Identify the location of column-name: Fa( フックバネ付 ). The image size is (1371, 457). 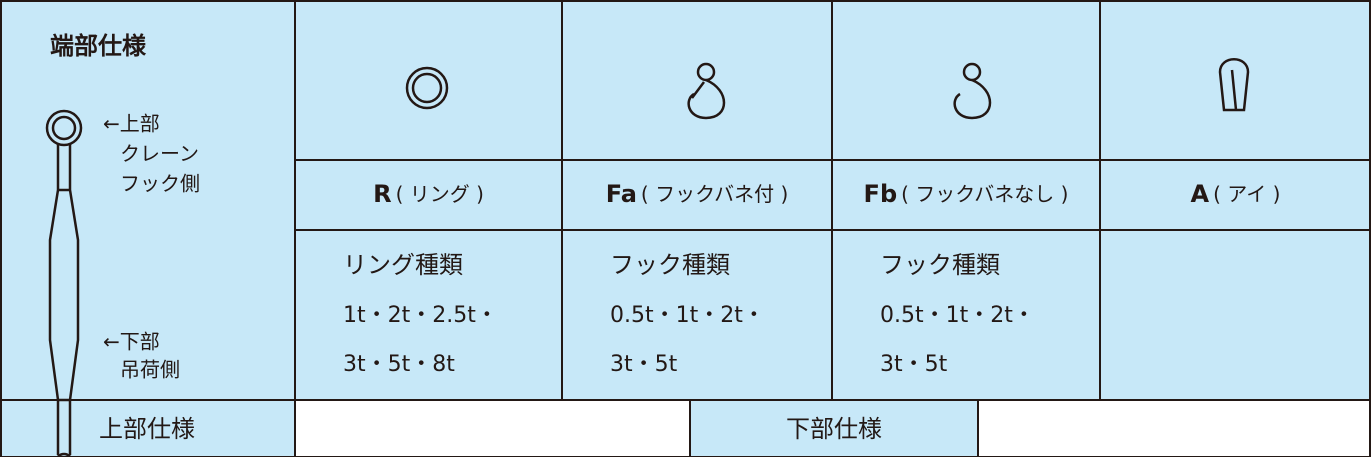
(697, 194).